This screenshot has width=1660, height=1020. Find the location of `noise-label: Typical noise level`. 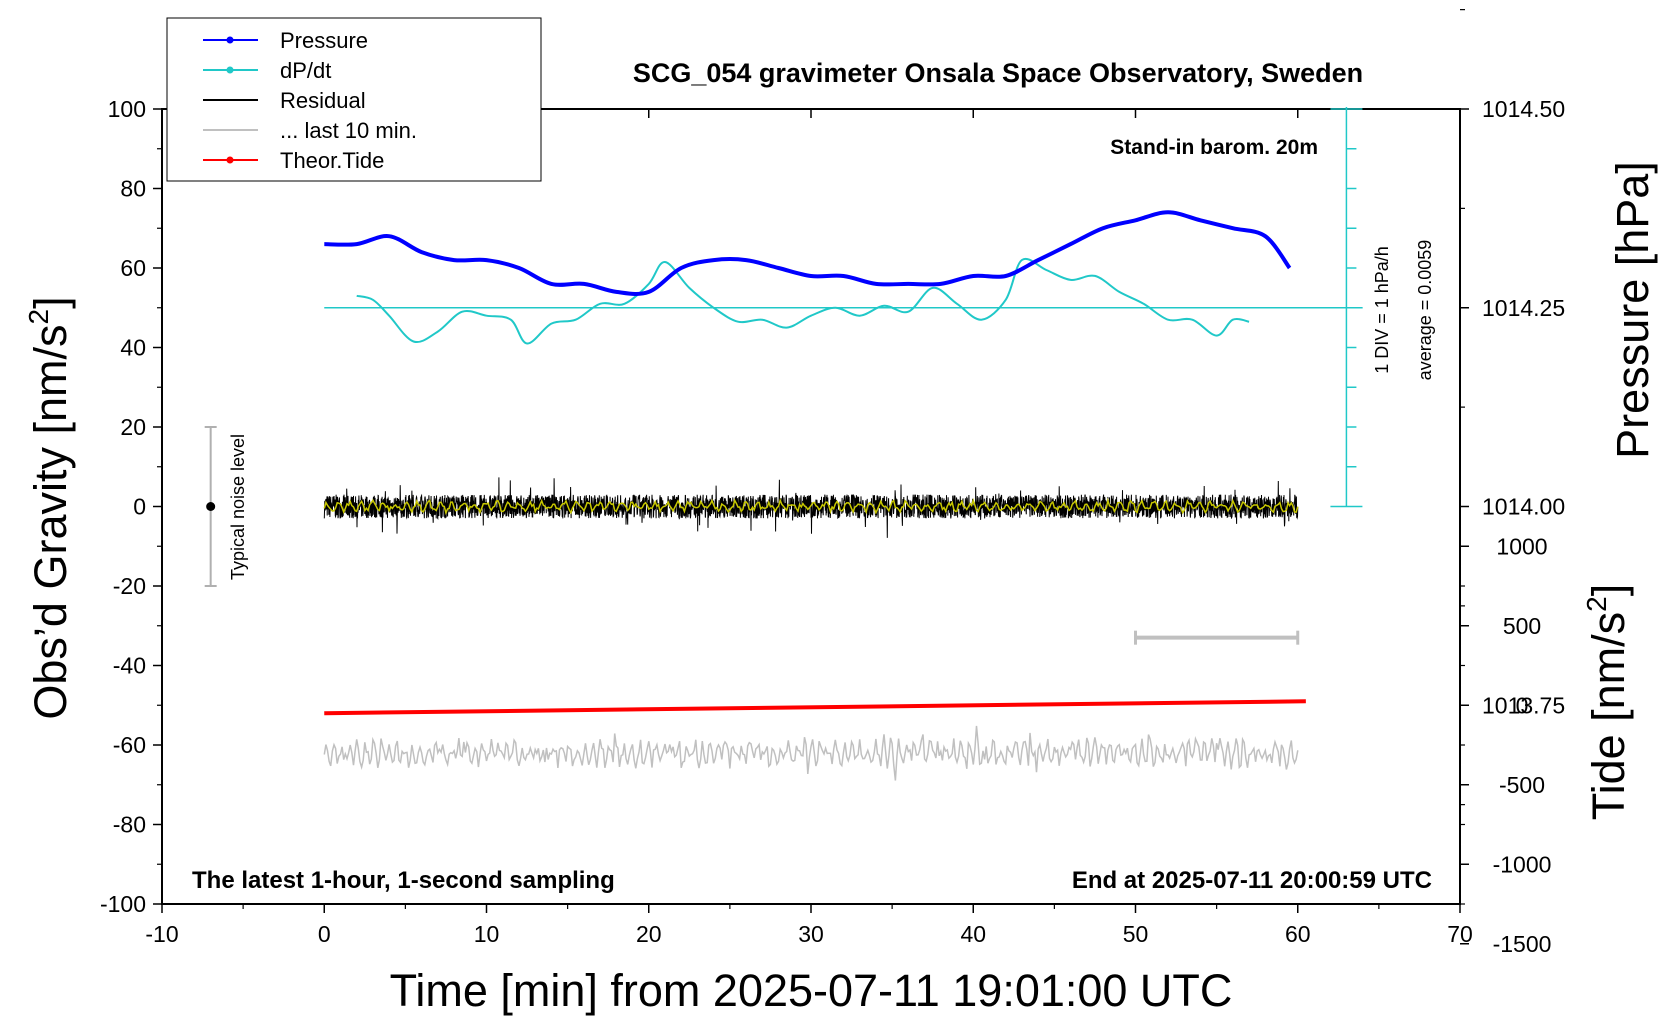

noise-label: Typical noise level is located at coordinates (238, 507).